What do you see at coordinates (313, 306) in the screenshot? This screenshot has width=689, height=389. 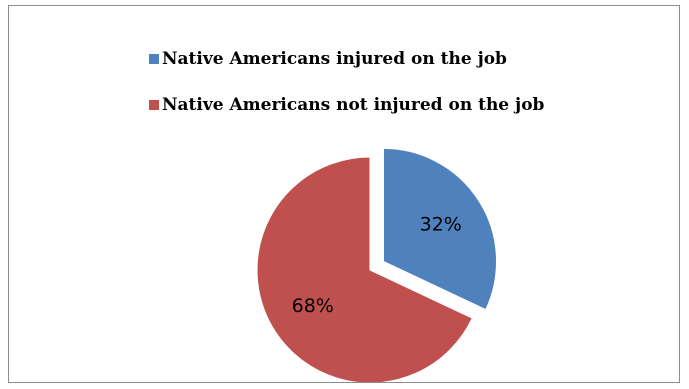 I see `pie-label-not-injured: 68%` at bounding box center [313, 306].